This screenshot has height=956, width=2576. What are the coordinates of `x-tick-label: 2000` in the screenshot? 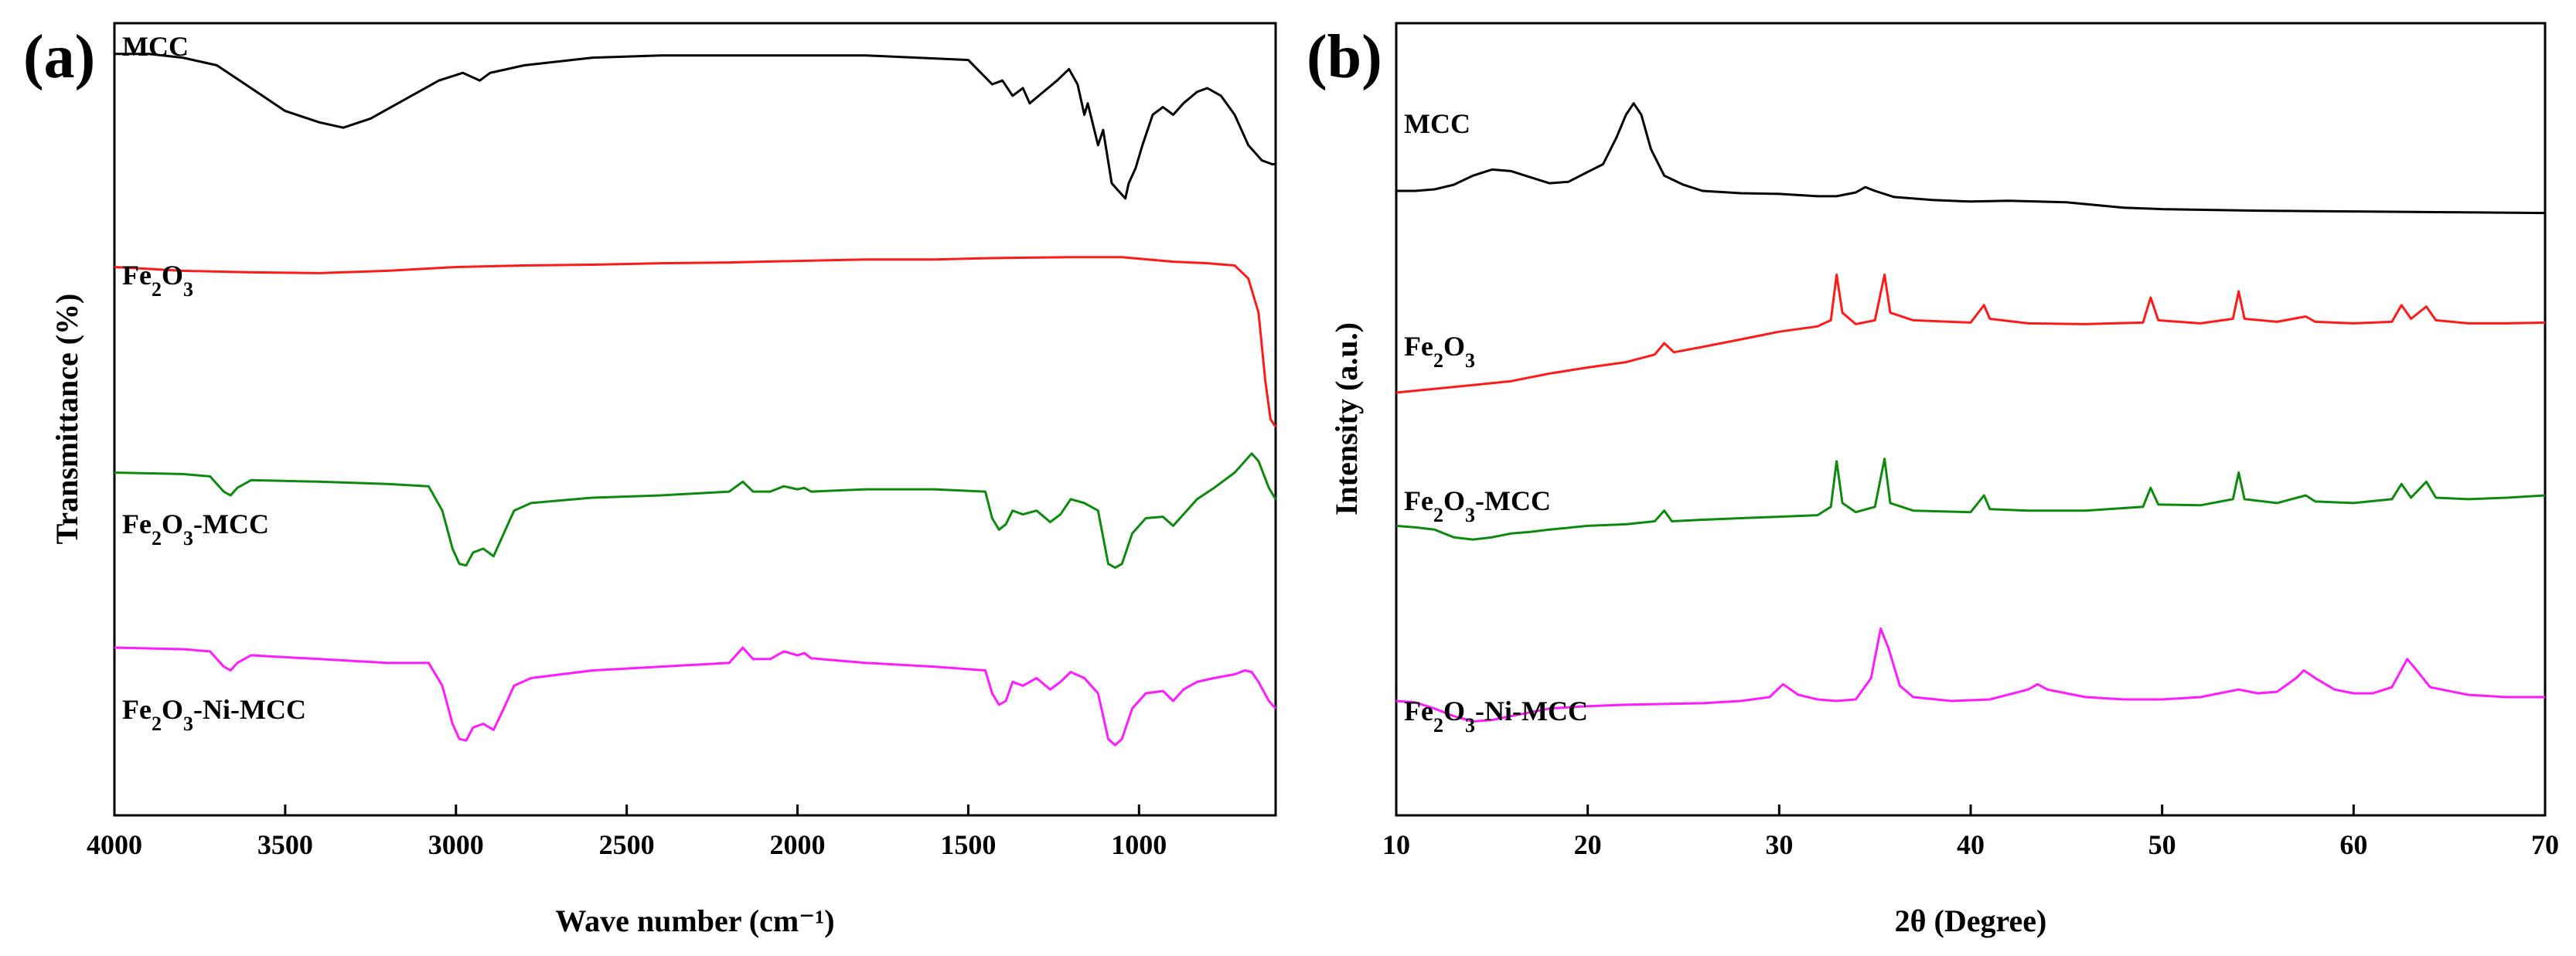 It's located at (798, 844).